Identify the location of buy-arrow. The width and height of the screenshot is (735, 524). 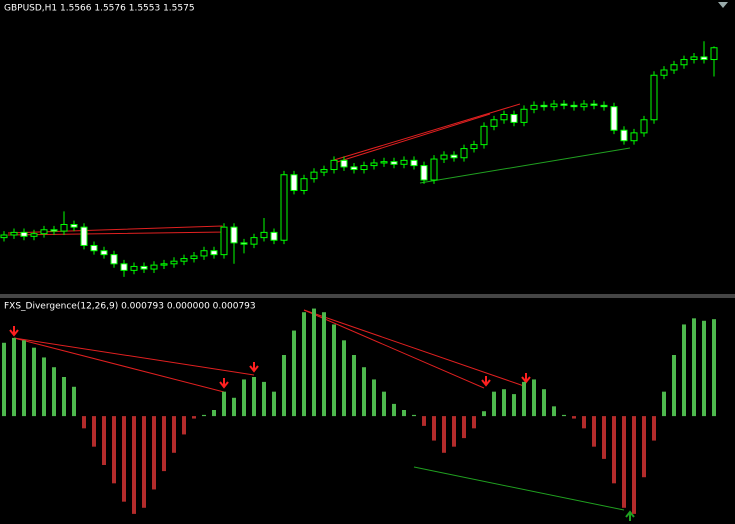
(630, 515).